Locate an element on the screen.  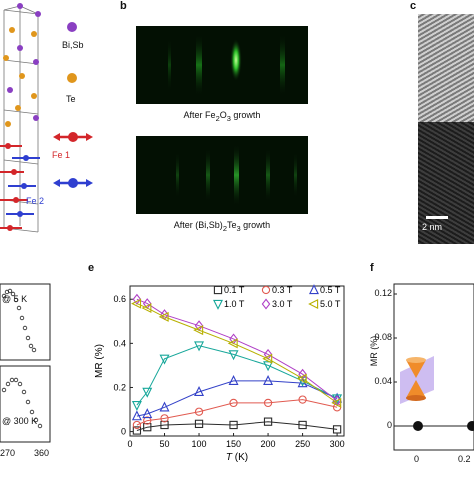
panel-f: MR (%) 0 0.04 0.08 0.12 0 0.2 is located at coordinates (417, 375).